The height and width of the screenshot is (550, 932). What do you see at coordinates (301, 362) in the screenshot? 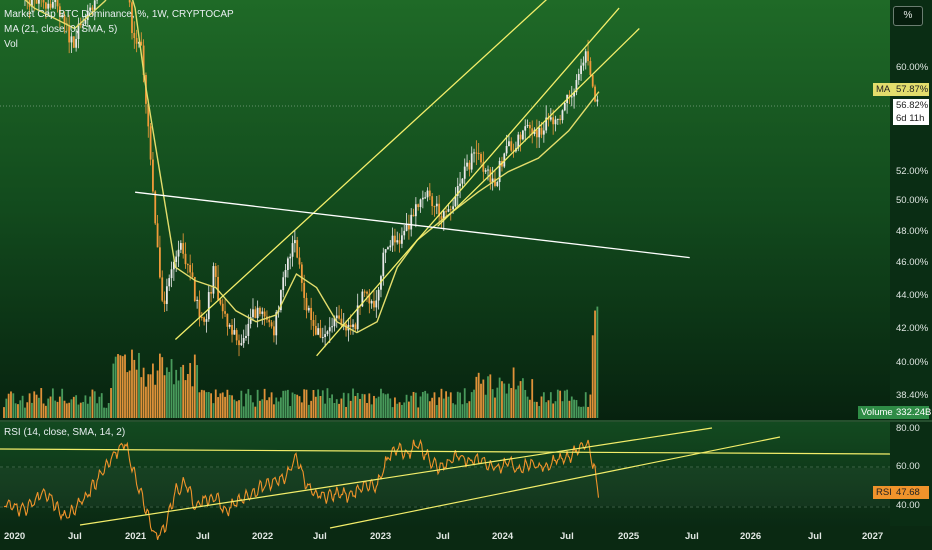
I see `volume-bars` at bounding box center [301, 362].